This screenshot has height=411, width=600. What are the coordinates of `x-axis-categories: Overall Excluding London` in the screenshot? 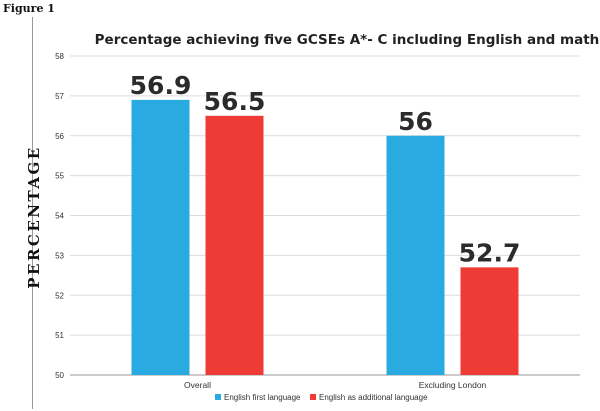 It's located at (335, 385).